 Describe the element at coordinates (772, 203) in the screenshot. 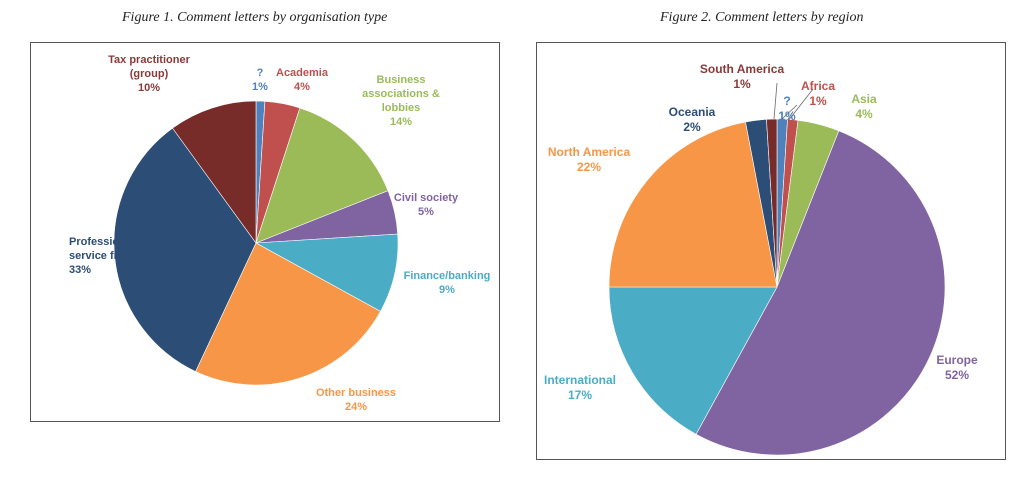

I see `pie-slice-south-america` at that location.